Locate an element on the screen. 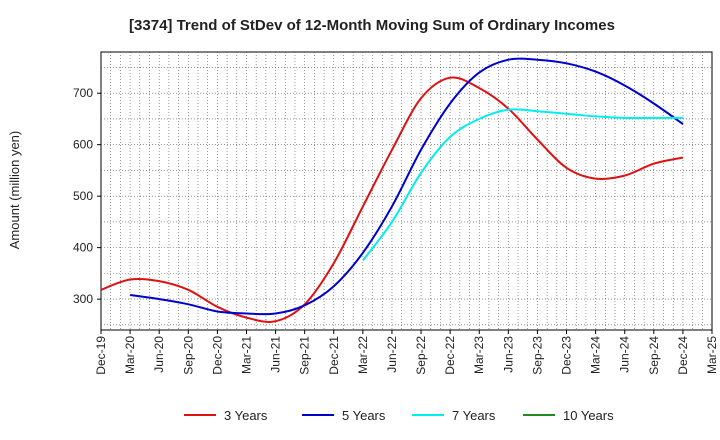 This screenshot has width=720, height=440. x-tick-label: Jun-24 is located at coordinates (625, 354).